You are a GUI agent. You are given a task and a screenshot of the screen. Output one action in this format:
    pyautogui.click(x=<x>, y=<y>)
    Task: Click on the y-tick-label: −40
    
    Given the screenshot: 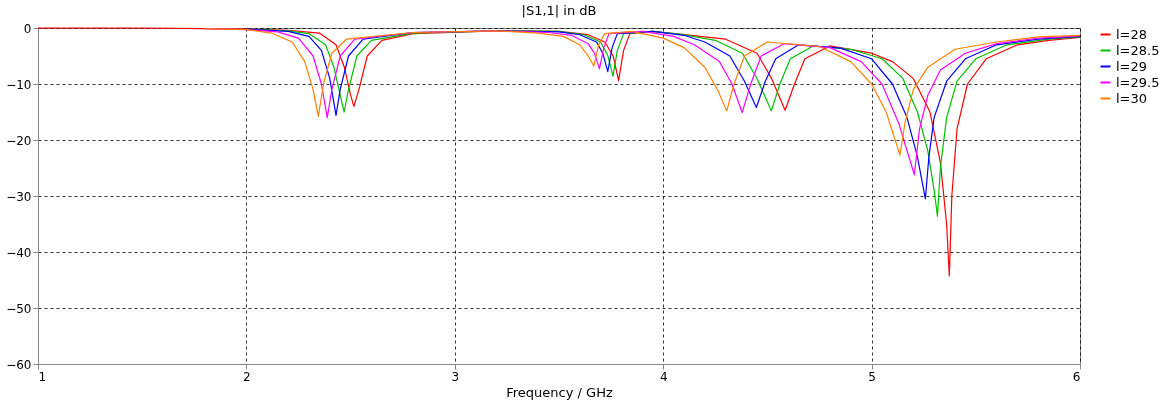 What is the action you would take?
    pyautogui.click(x=19, y=252)
    